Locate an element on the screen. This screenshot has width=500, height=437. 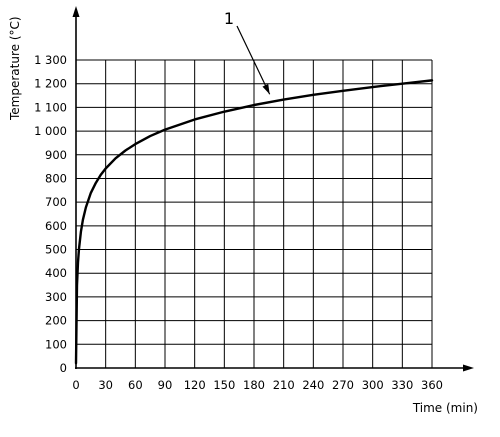
y-tick-label: 800 is located at coordinates (56, 178).